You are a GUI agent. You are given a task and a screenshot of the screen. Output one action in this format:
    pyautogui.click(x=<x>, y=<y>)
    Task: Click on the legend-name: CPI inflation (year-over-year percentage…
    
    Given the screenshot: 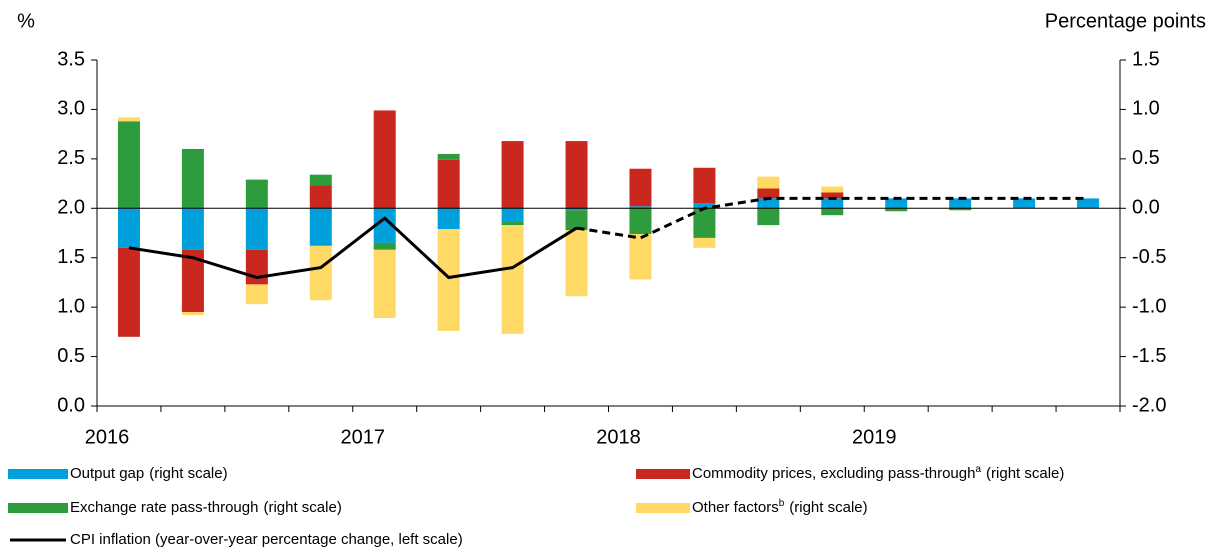 What is the action you would take?
    pyautogui.click(x=266, y=539)
    